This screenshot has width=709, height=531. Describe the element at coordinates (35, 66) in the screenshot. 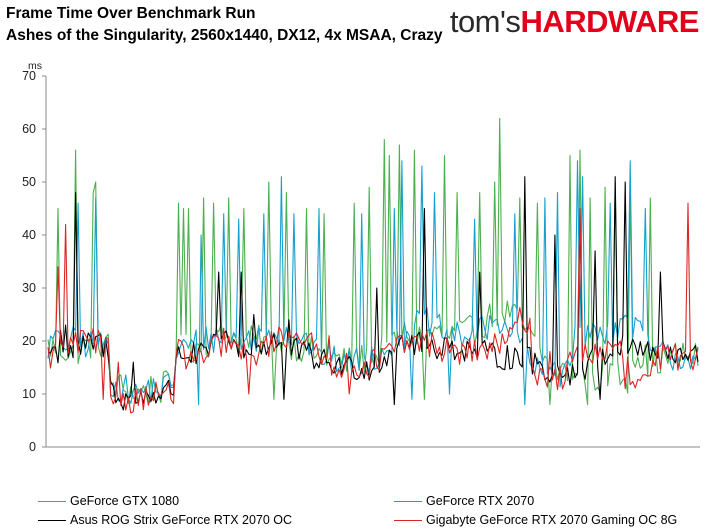

I see `y-axis-label: ms` at that location.